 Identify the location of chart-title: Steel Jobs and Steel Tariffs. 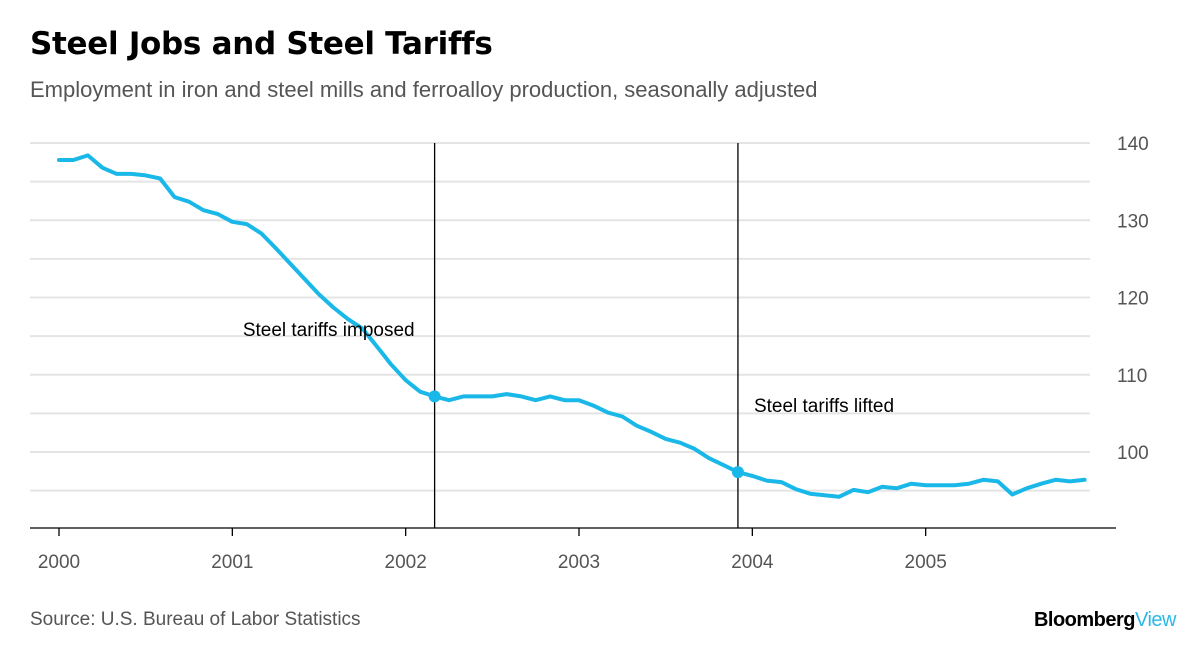
(261, 44).